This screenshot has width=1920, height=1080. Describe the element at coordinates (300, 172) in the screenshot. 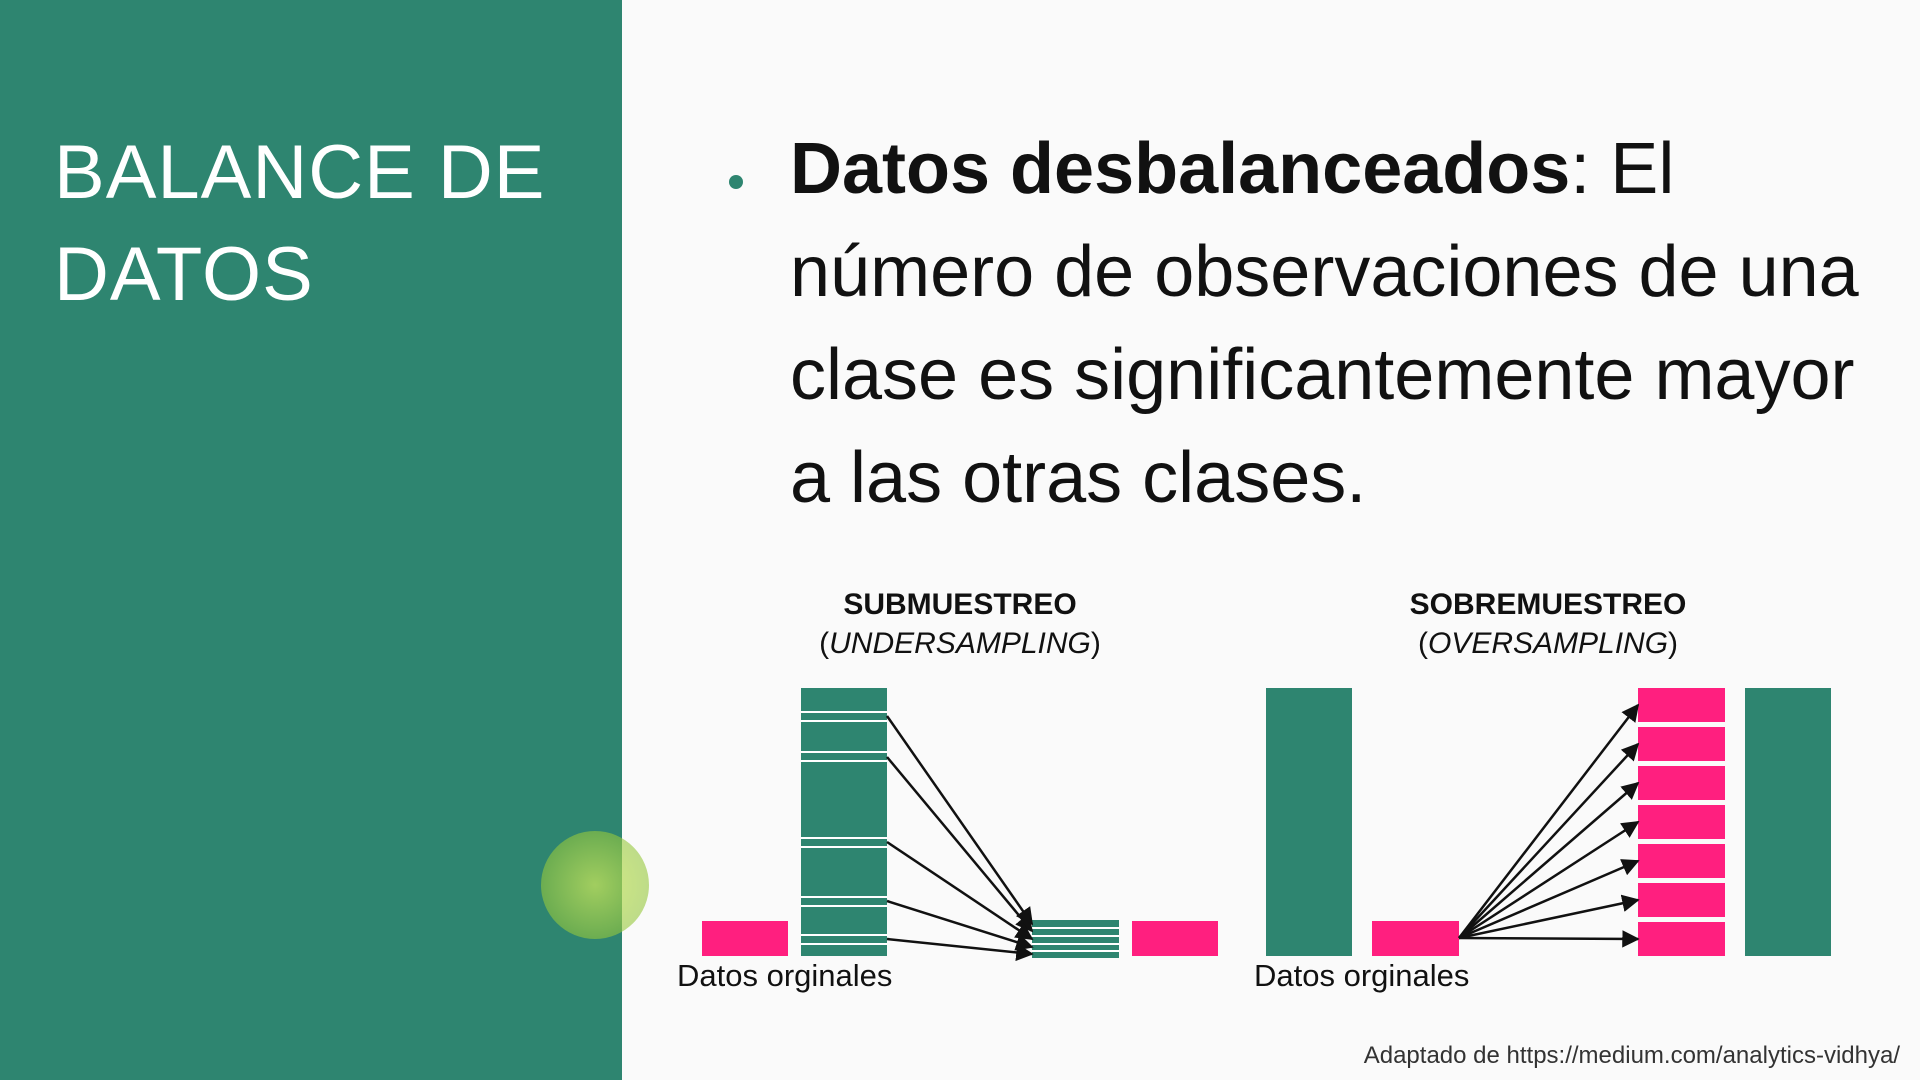

I see `slide-title-line1: BALANCE DE` at that location.